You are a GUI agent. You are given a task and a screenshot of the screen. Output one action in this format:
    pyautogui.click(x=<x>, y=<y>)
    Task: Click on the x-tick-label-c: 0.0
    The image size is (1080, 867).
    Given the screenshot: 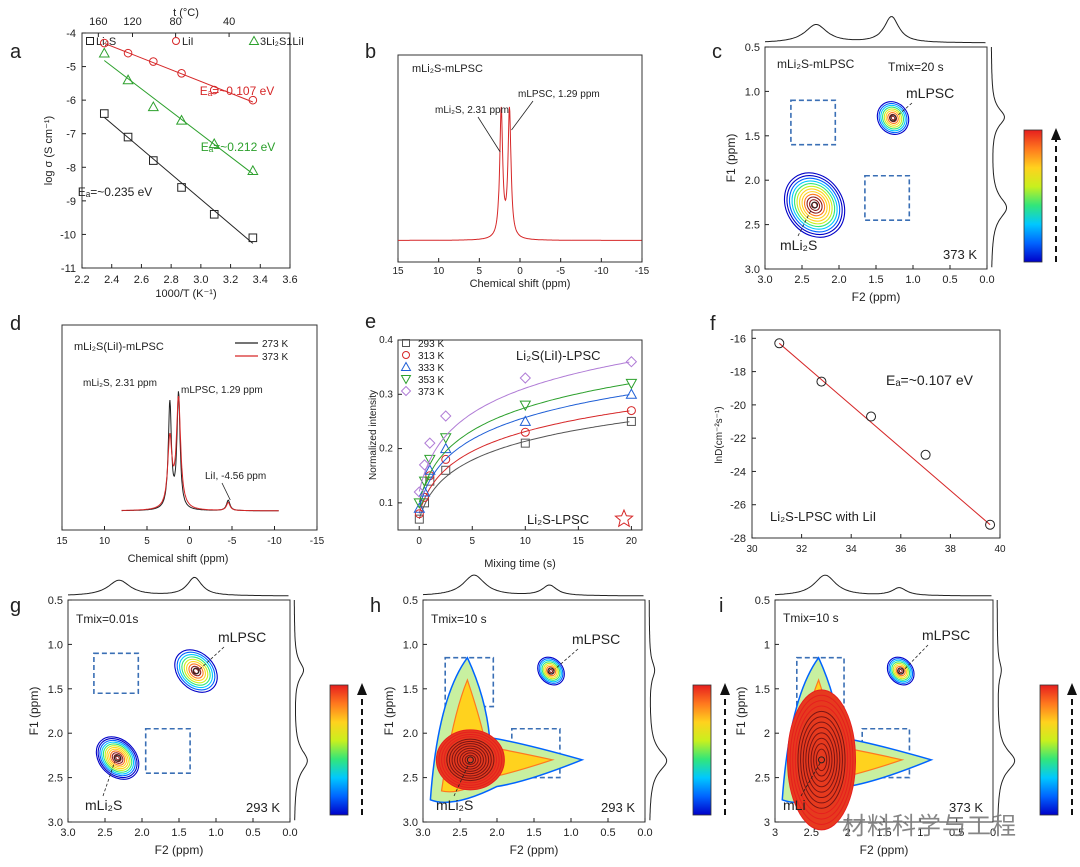 What is the action you would take?
    pyautogui.click(x=986, y=280)
    